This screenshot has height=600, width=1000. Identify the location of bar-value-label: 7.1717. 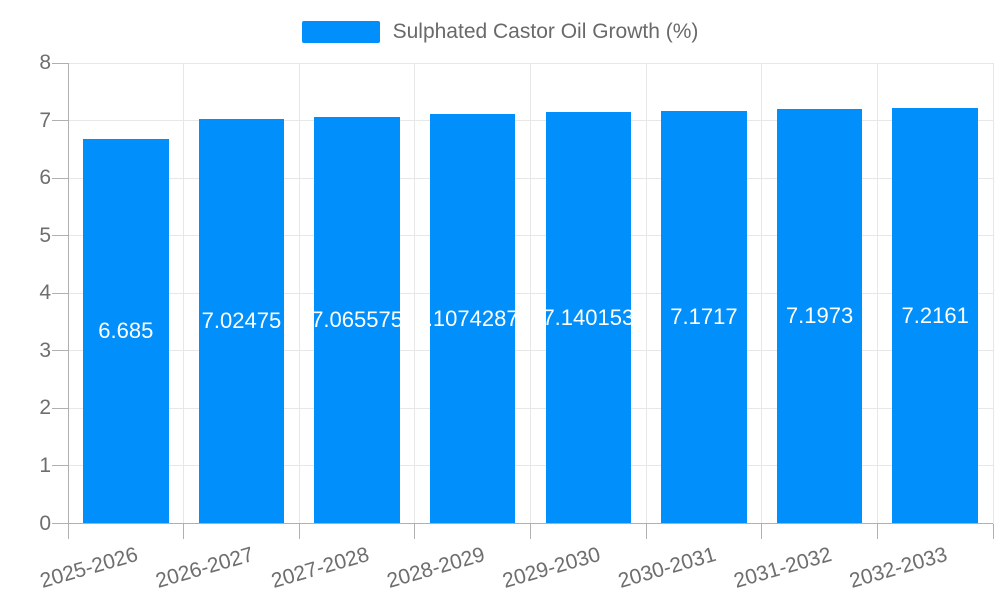
(704, 317).